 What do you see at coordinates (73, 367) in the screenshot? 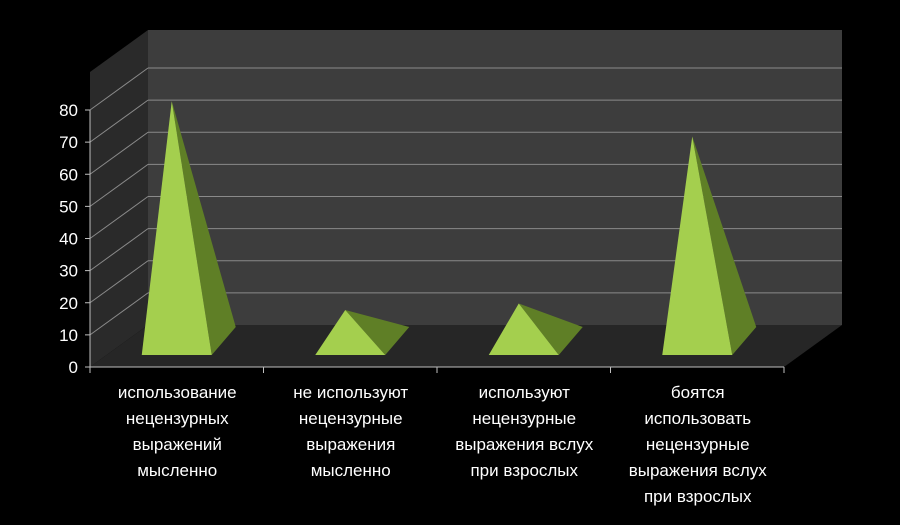
I see `y-tick-label: 0` at bounding box center [73, 367].